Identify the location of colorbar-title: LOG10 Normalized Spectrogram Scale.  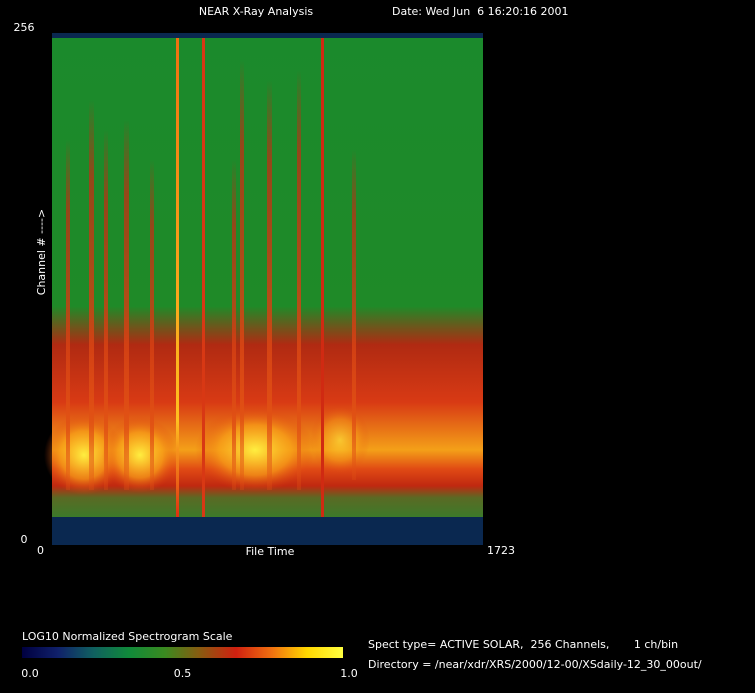
(127, 636).